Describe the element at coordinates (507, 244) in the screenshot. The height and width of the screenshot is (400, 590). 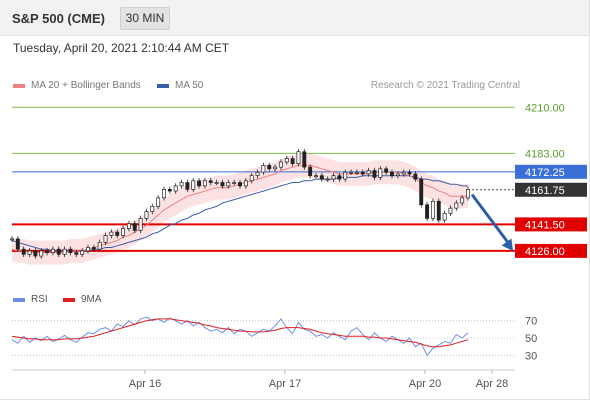
I see `forecast-arrow-head` at that location.